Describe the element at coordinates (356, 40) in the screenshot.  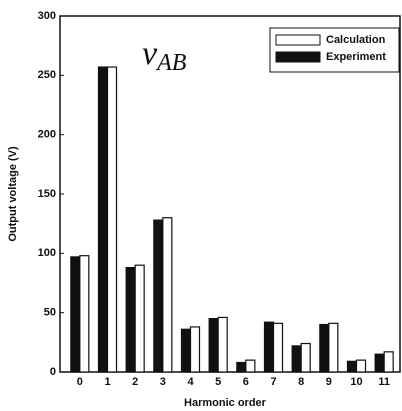
I see `legend-label: Calculation` at that location.